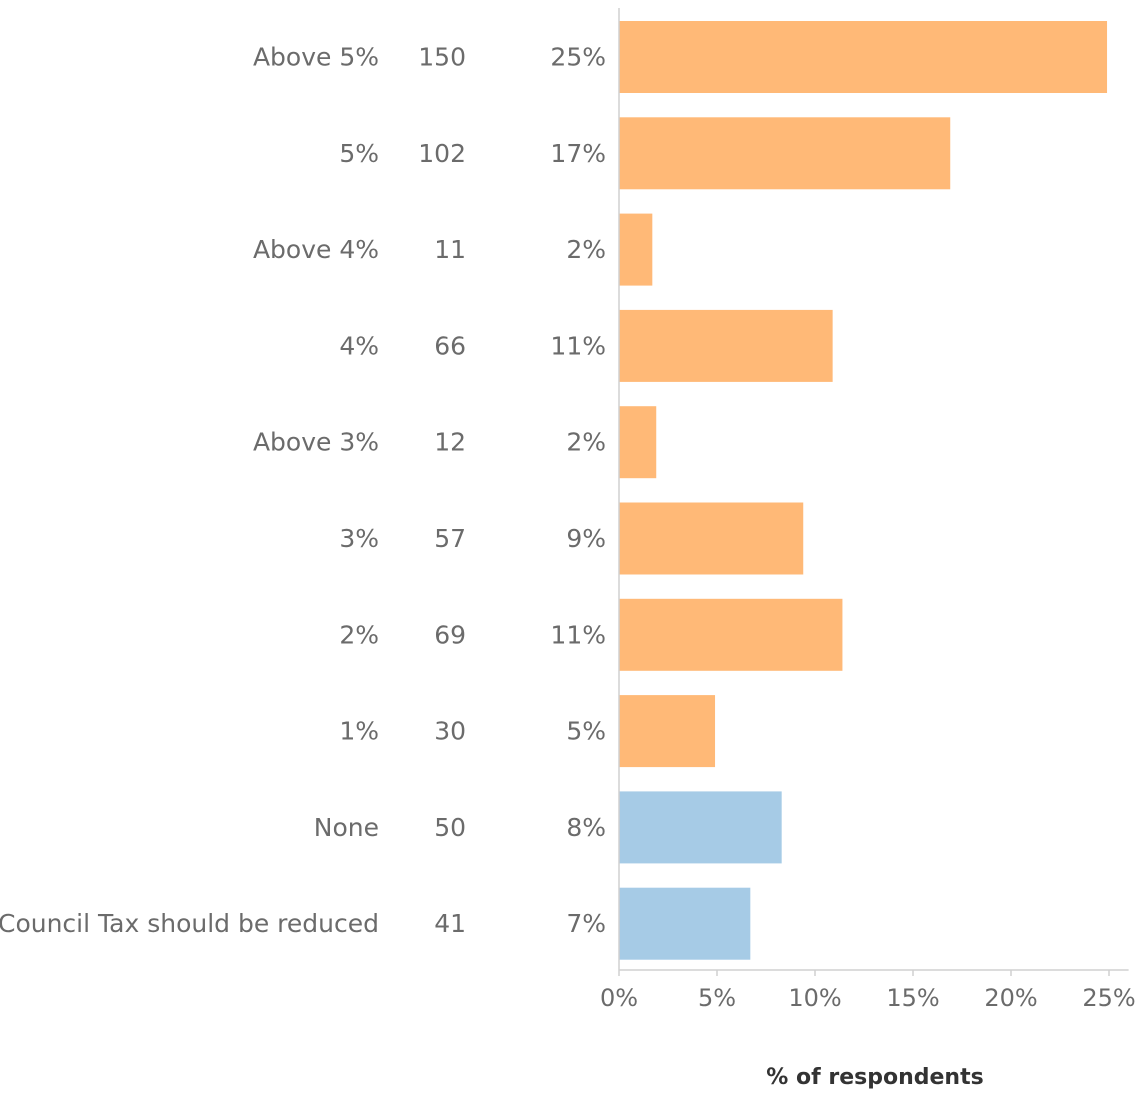 The image size is (1138, 1094). What do you see at coordinates (586, 538) in the screenshot?
I see `percent-label: 9%` at bounding box center [586, 538].